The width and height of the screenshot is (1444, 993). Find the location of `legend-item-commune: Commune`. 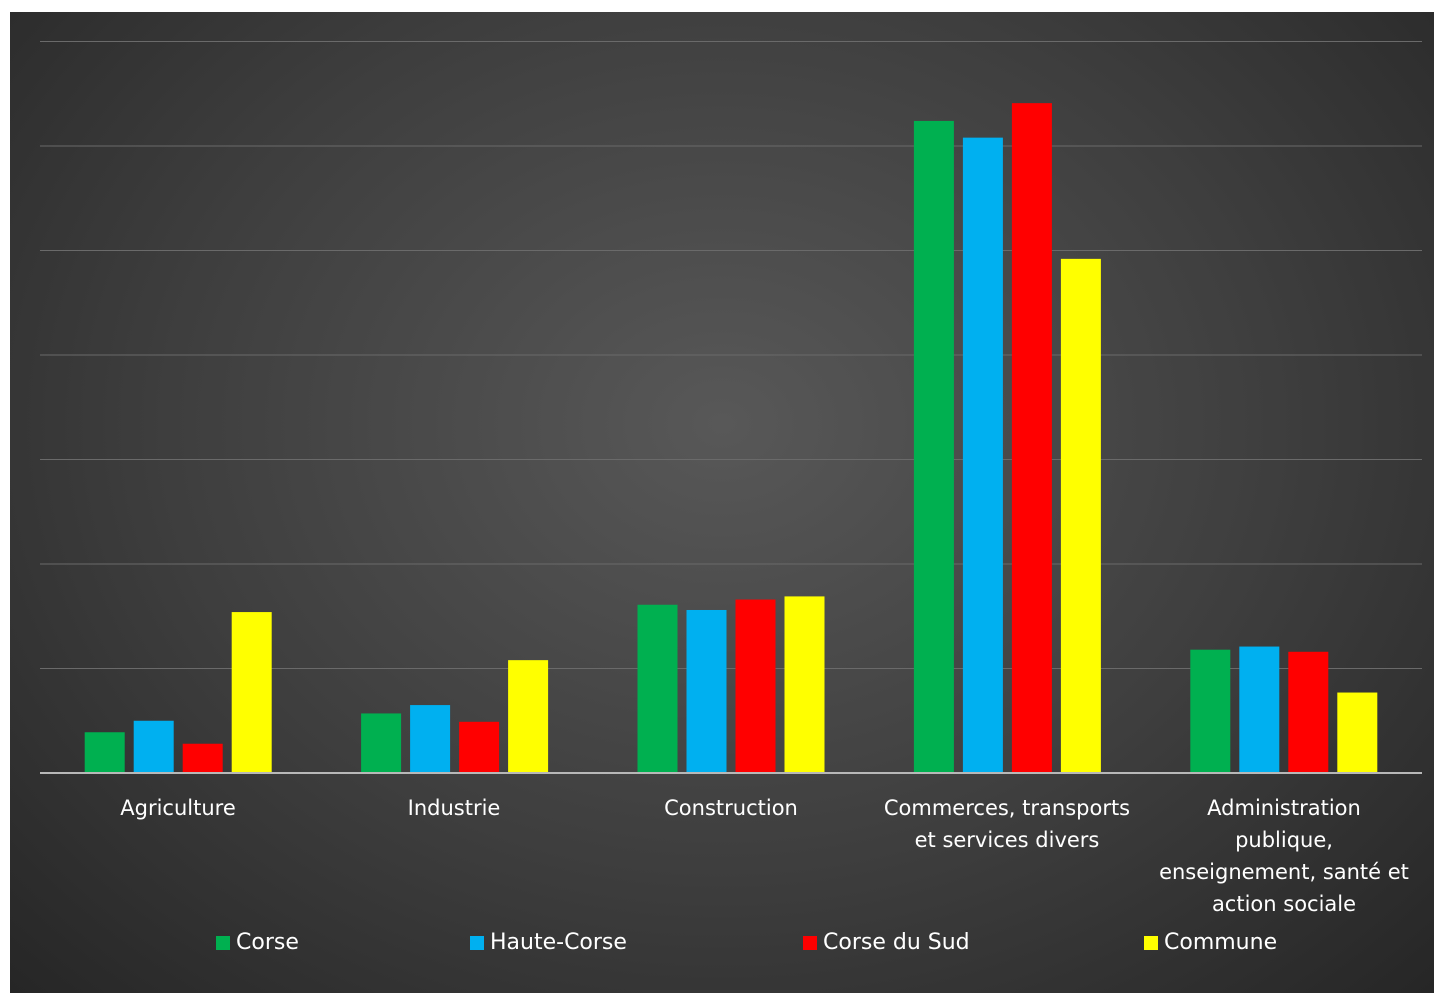

legend-item-commune: Commune is located at coordinates (1210, 942).